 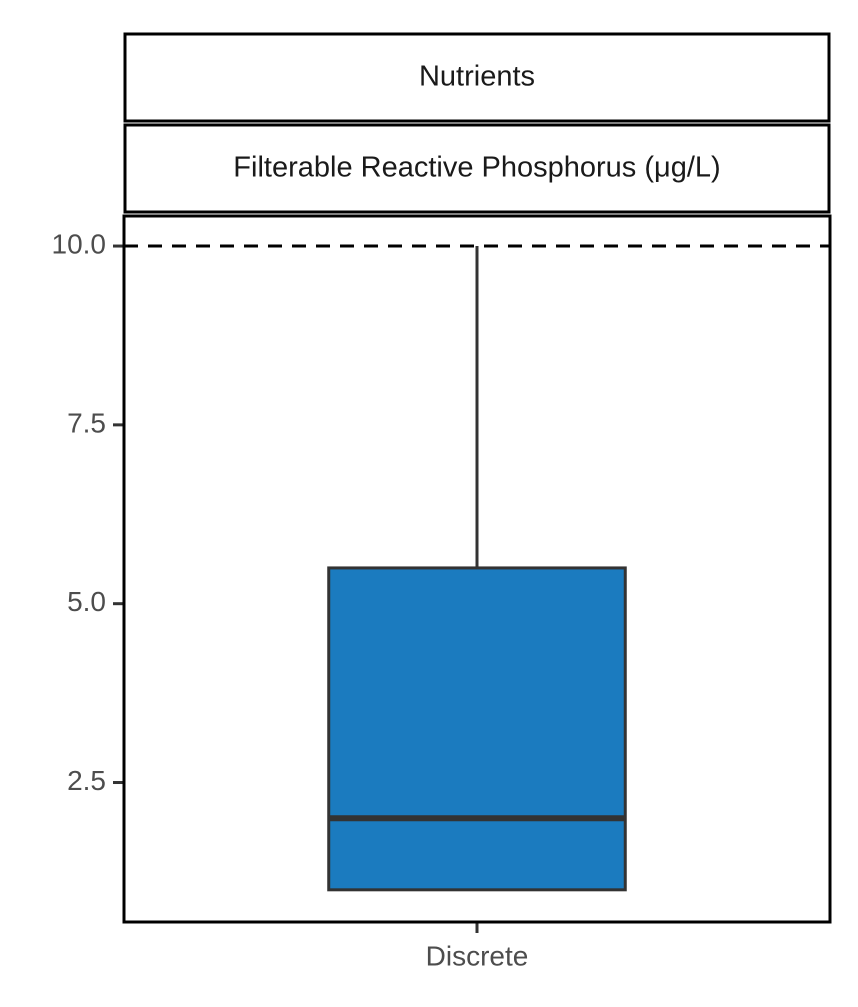 What do you see at coordinates (86, 422) in the screenshot?
I see `y-tick-label: 7.5` at bounding box center [86, 422].